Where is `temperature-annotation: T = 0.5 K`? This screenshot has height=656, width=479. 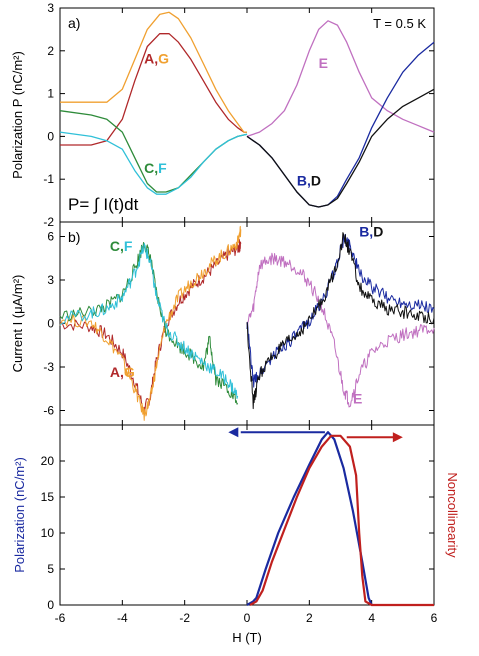 temperature-annotation: T = 0.5 K is located at coordinates (399, 23).